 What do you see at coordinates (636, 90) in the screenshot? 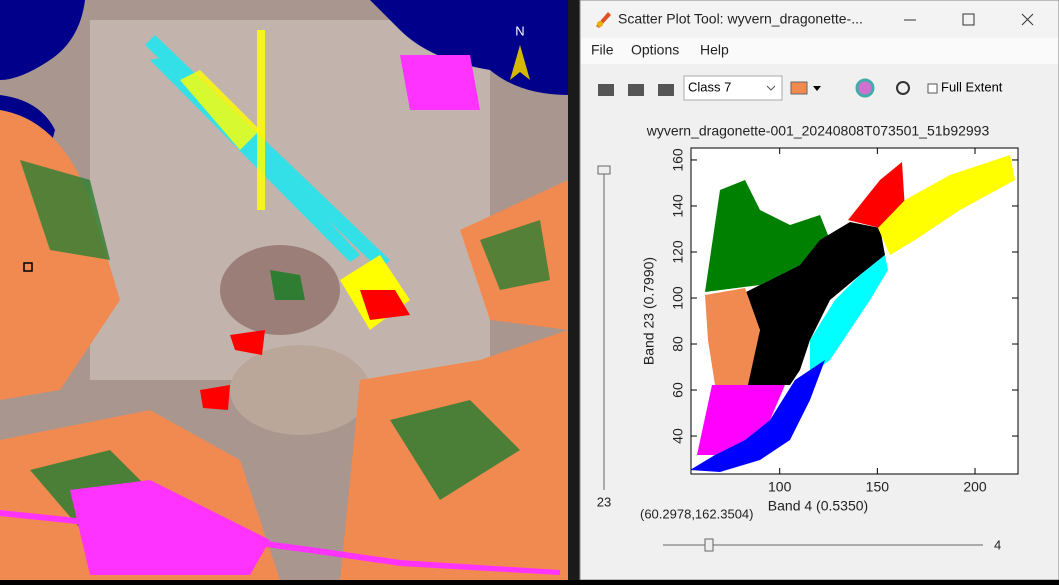
I see `delete-class-button` at bounding box center [636, 90].